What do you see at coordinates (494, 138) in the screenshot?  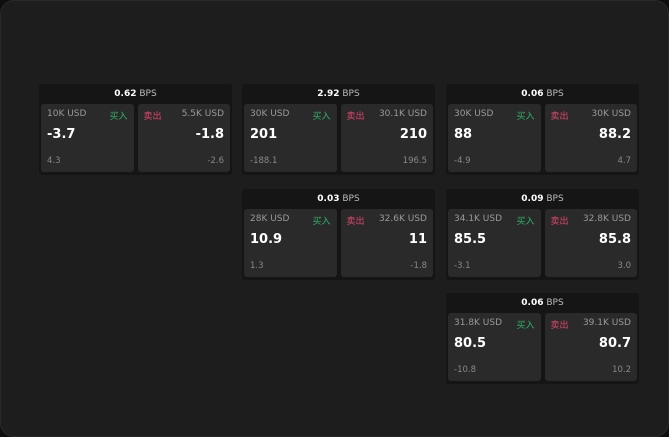 I see `buy-button: 30K USD 买入 88 -4.9` at bounding box center [494, 138].